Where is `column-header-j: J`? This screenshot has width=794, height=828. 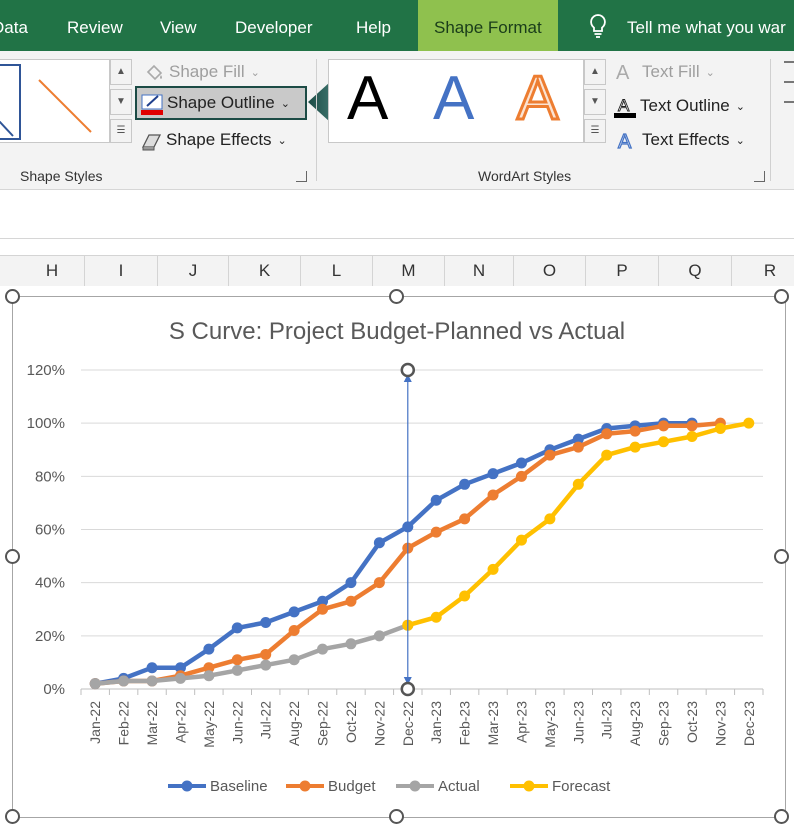
column-header-j: J is located at coordinates (193, 271).